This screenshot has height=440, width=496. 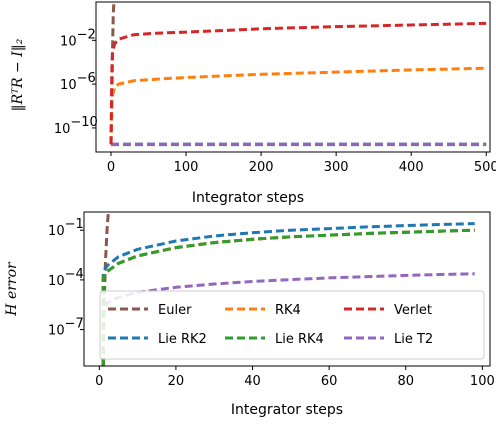 I want to click on x-tick-label: 500, so click(x=485, y=167).